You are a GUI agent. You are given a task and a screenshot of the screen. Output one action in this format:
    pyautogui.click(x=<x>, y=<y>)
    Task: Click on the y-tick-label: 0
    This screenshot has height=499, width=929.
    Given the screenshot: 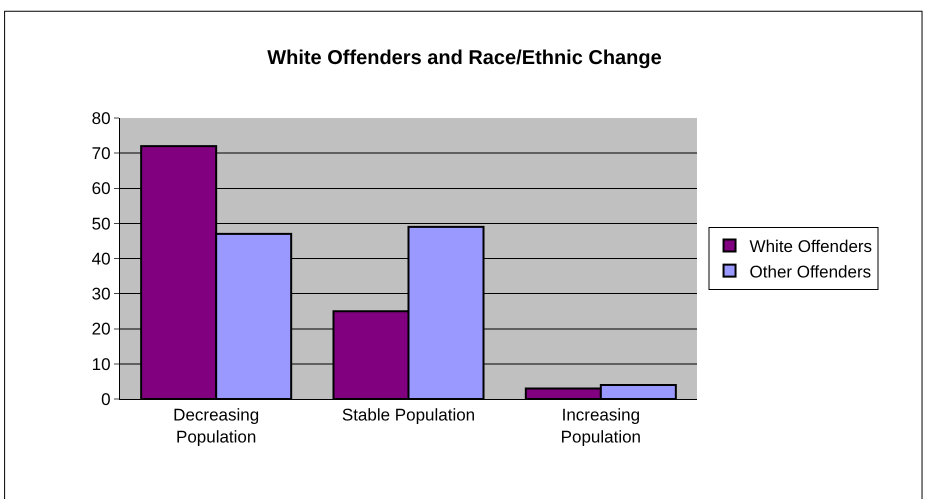 What is the action you would take?
    pyautogui.click(x=106, y=399)
    